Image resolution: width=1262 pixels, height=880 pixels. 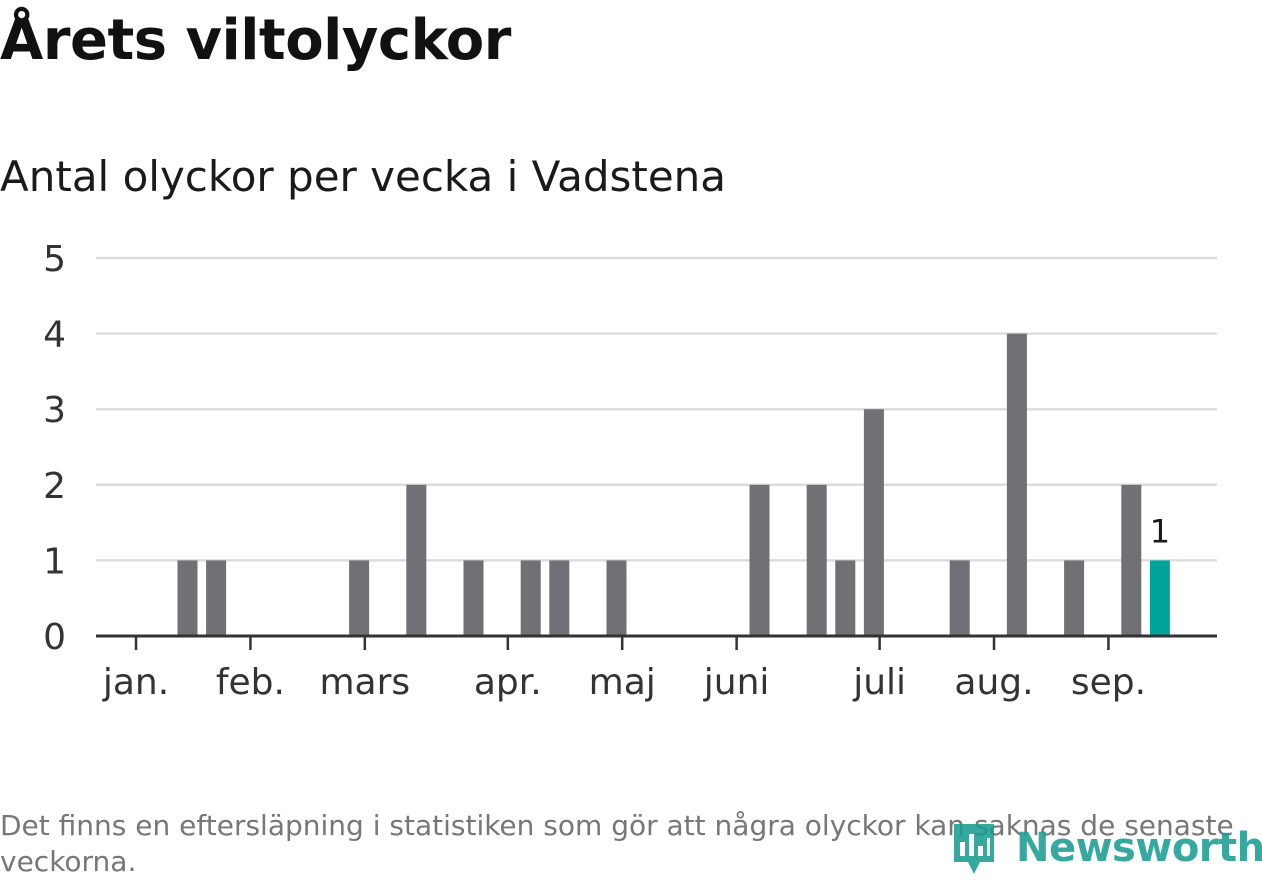 I want to click on y-tick-label: 3, so click(x=54, y=410).